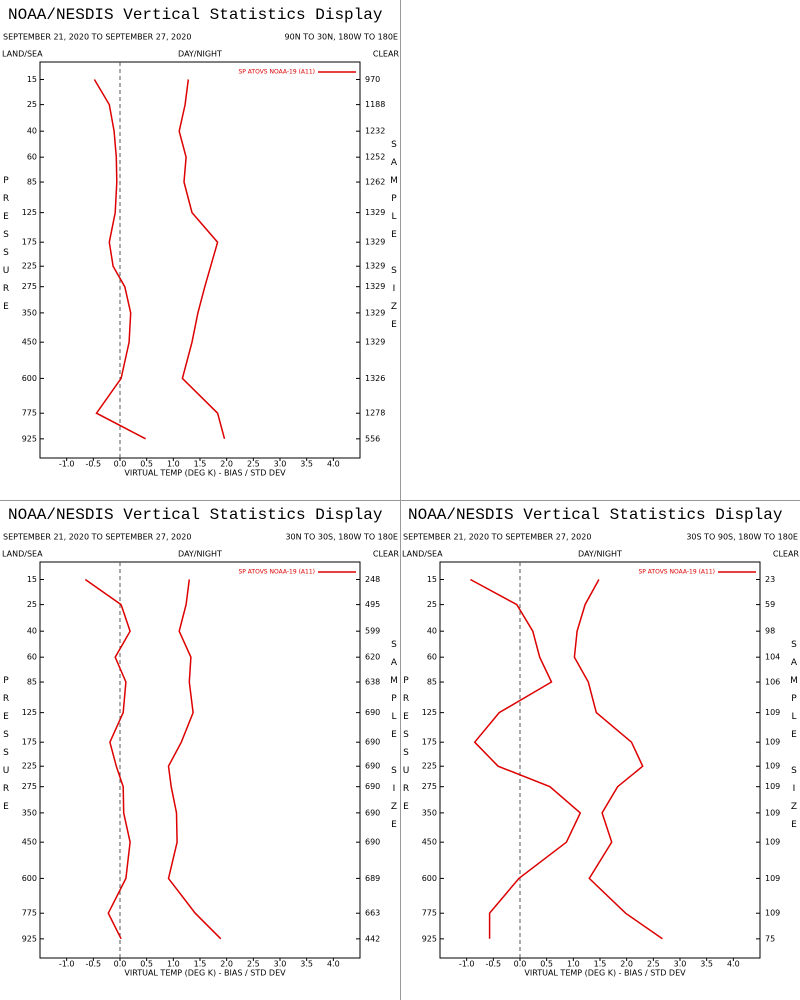  Describe the element at coordinates (375, 378) in the screenshot. I see `sample-size-label: 1326` at that location.